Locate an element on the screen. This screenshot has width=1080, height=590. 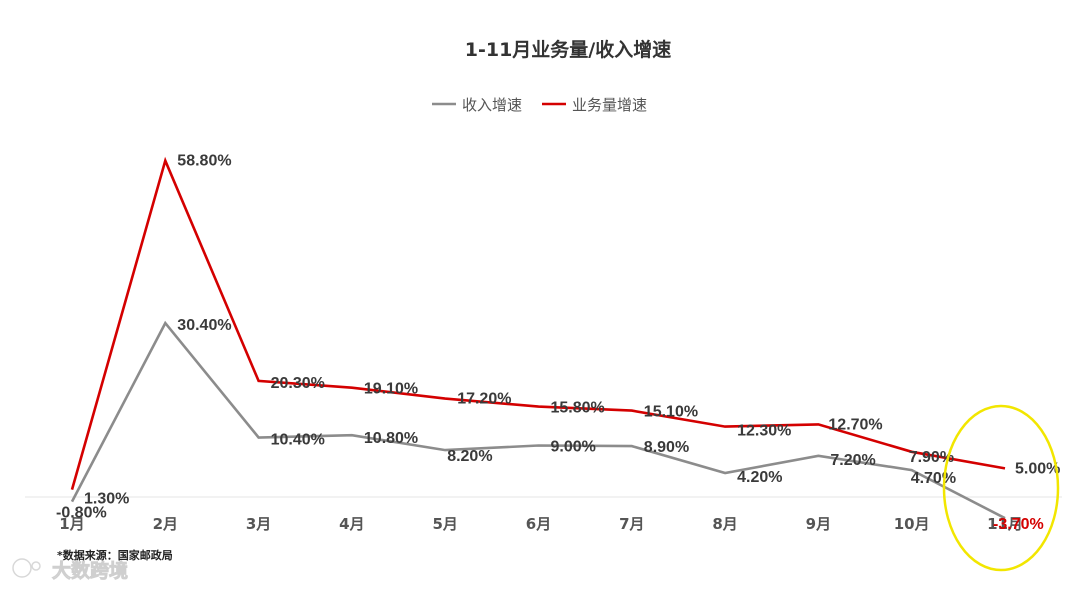
data-label-revenue: 8.90% is located at coordinates (666, 447).